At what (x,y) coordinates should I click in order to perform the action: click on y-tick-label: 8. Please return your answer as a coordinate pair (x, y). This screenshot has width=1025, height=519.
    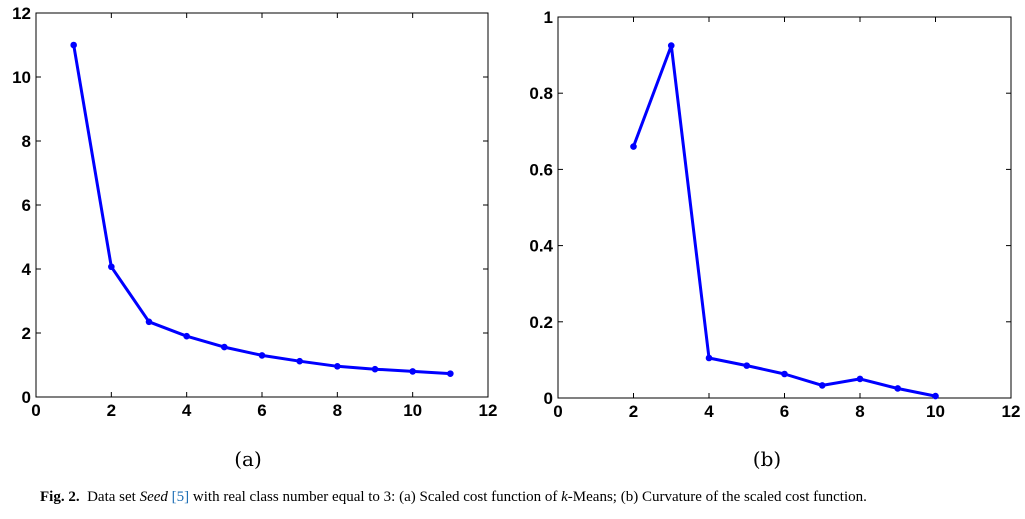
    Looking at the image, I should click on (26, 141).